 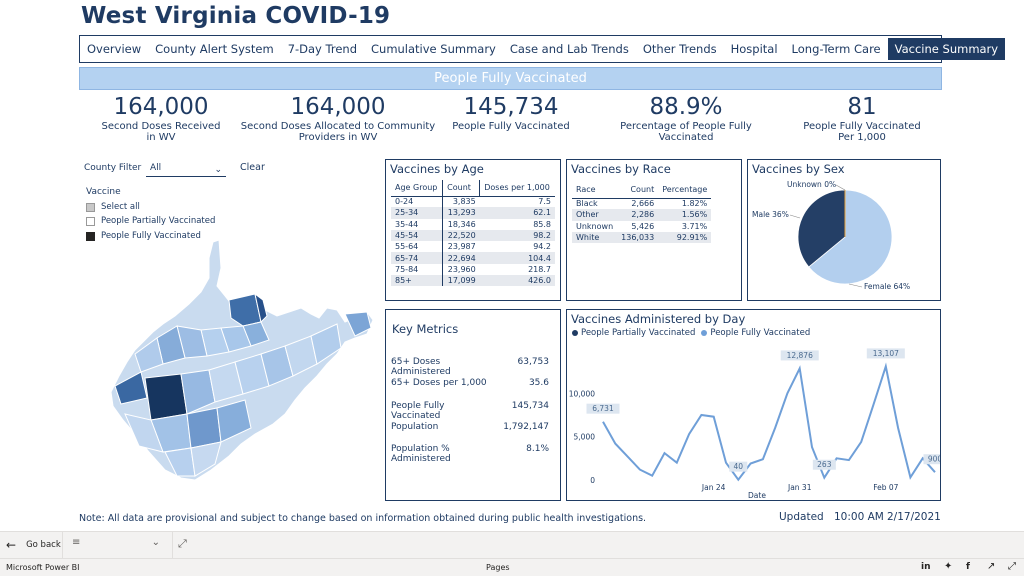 What do you see at coordinates (512, 544) in the screenshot?
I see `report-toolbar: ← Go back ≡ ⌄ ⤢` at bounding box center [512, 544].